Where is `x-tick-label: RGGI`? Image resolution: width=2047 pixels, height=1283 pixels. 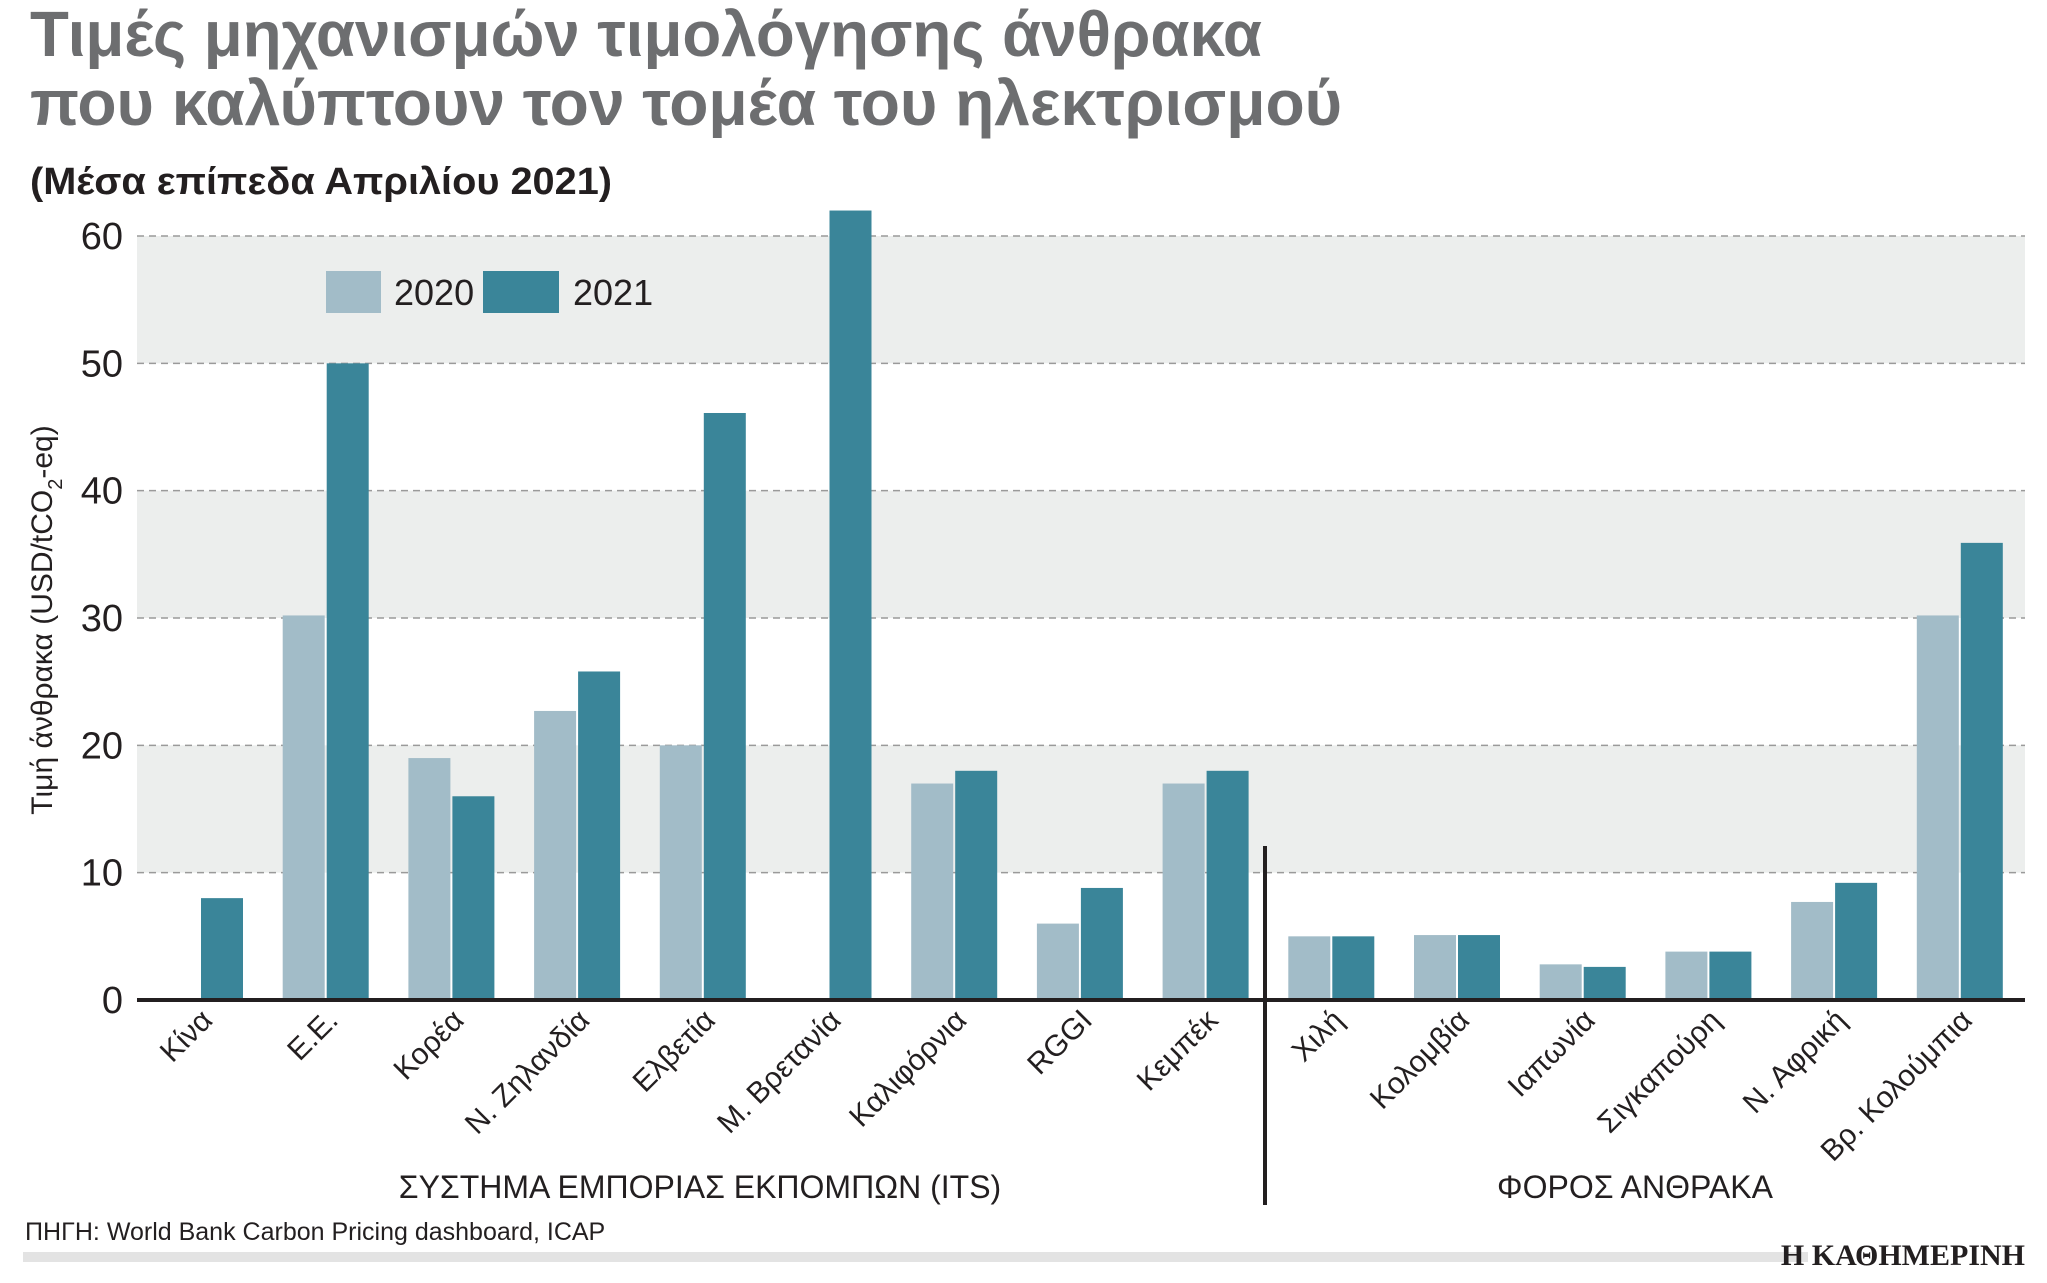
x-tick-label: RGGI is located at coordinates (1060, 1043).